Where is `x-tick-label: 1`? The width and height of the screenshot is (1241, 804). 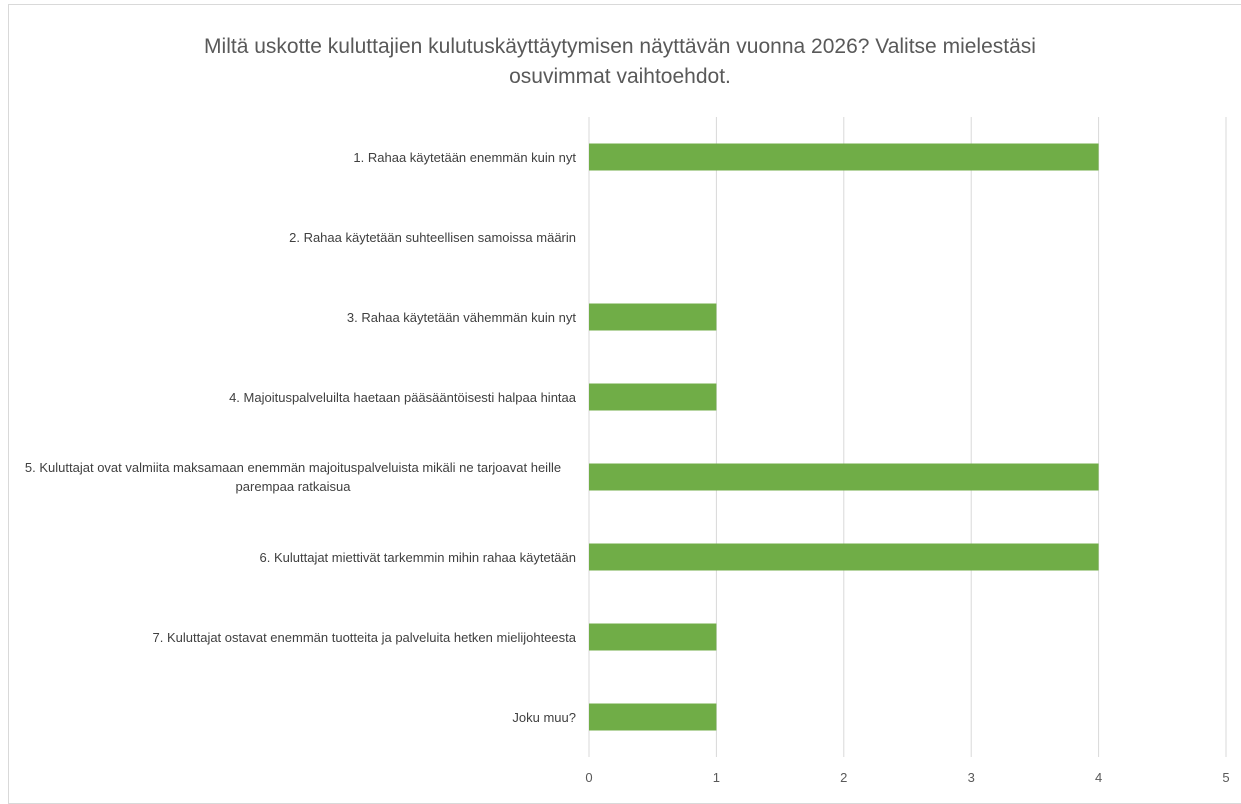 x-tick-label: 1 is located at coordinates (716, 777).